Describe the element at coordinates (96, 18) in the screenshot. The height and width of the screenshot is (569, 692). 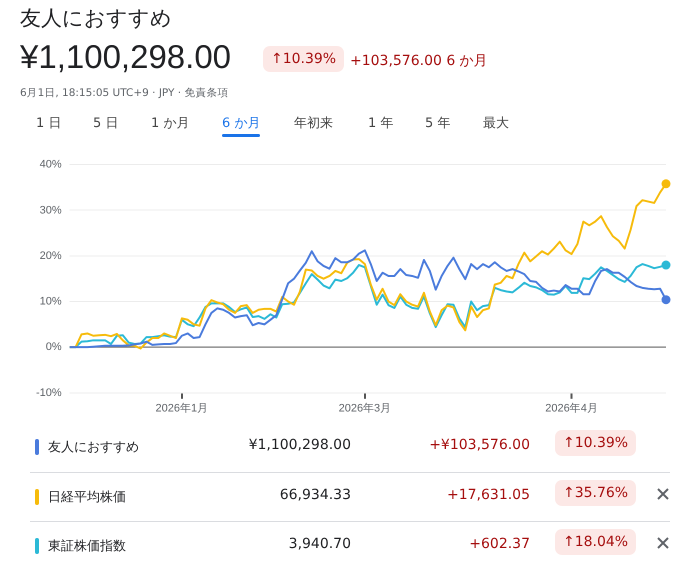
I see `chart-title: 友人におすすめ` at that location.